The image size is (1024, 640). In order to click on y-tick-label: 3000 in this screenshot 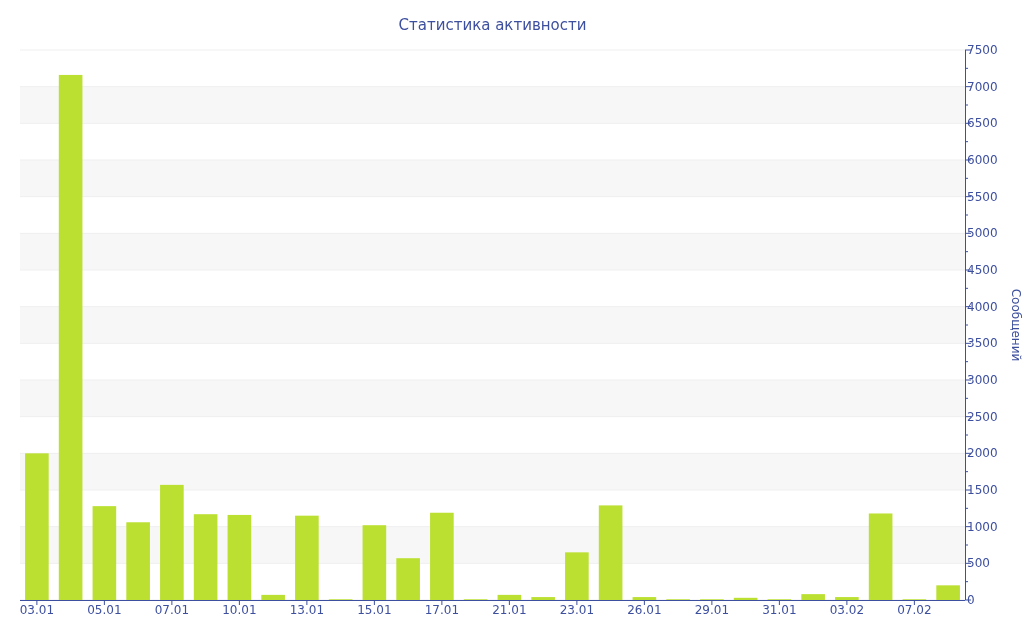, I will do `click(982, 380)`.